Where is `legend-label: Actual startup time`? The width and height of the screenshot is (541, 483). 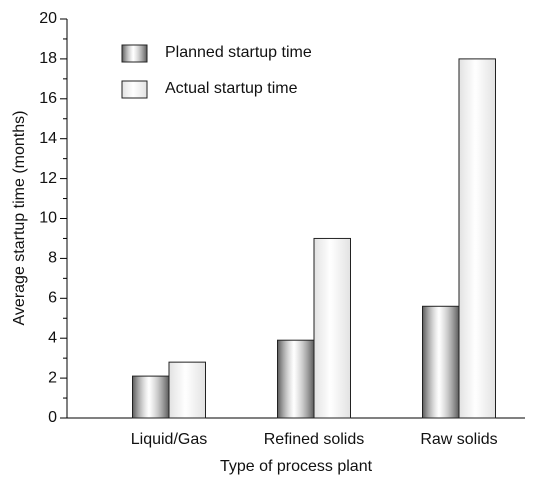
legend-label: Actual startup time is located at coordinates (231, 88).